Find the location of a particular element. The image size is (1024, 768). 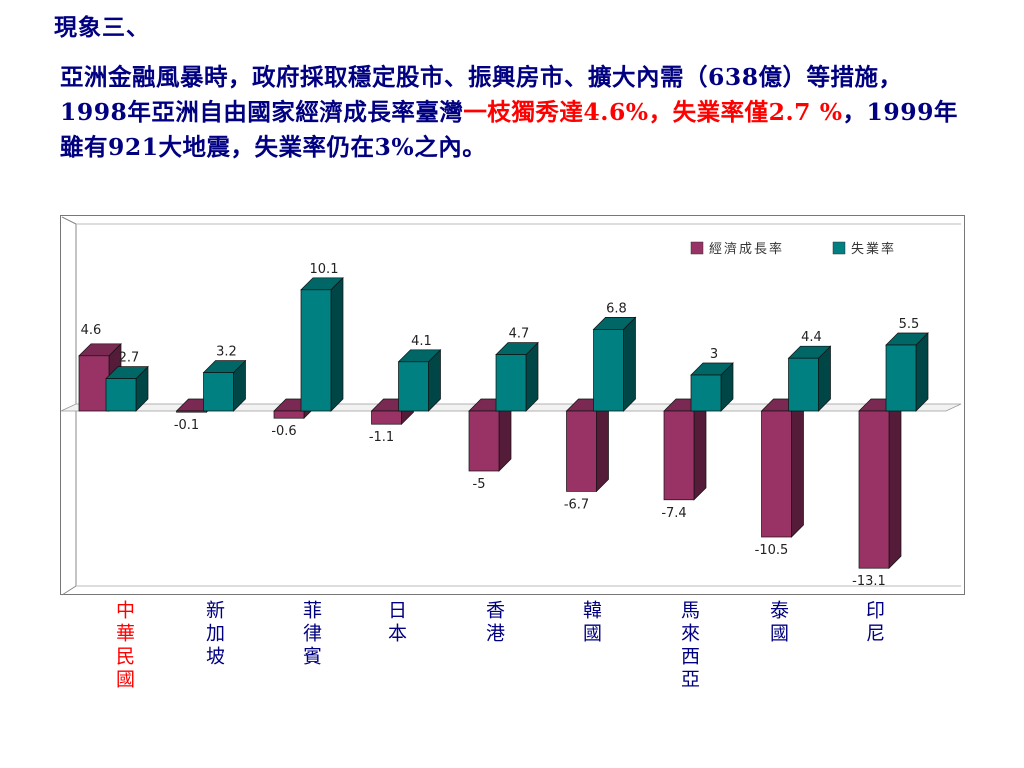

label-growth-3: -1.1 is located at coordinates (381, 437).